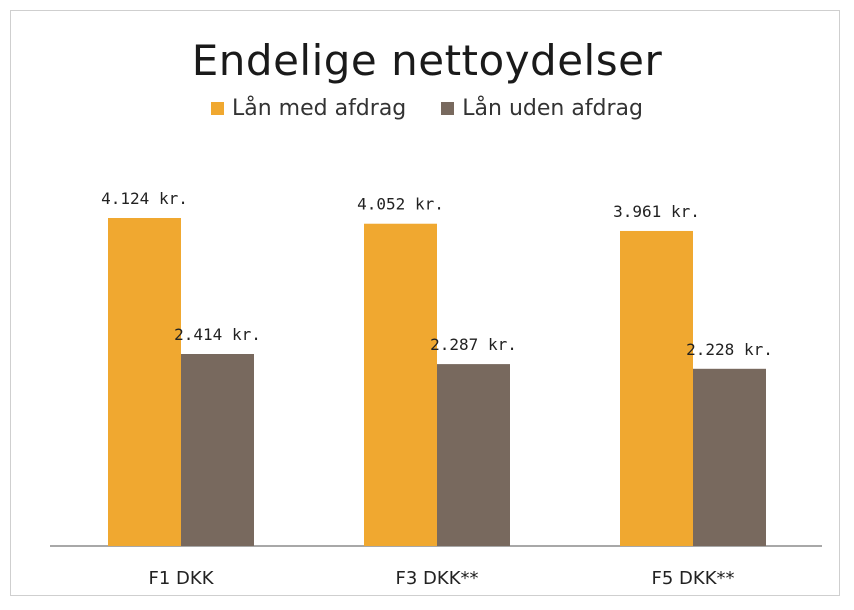 The width and height of the screenshot is (854, 610). I want to click on legend-item-series-1: Lån med afdrag, so click(308, 108).